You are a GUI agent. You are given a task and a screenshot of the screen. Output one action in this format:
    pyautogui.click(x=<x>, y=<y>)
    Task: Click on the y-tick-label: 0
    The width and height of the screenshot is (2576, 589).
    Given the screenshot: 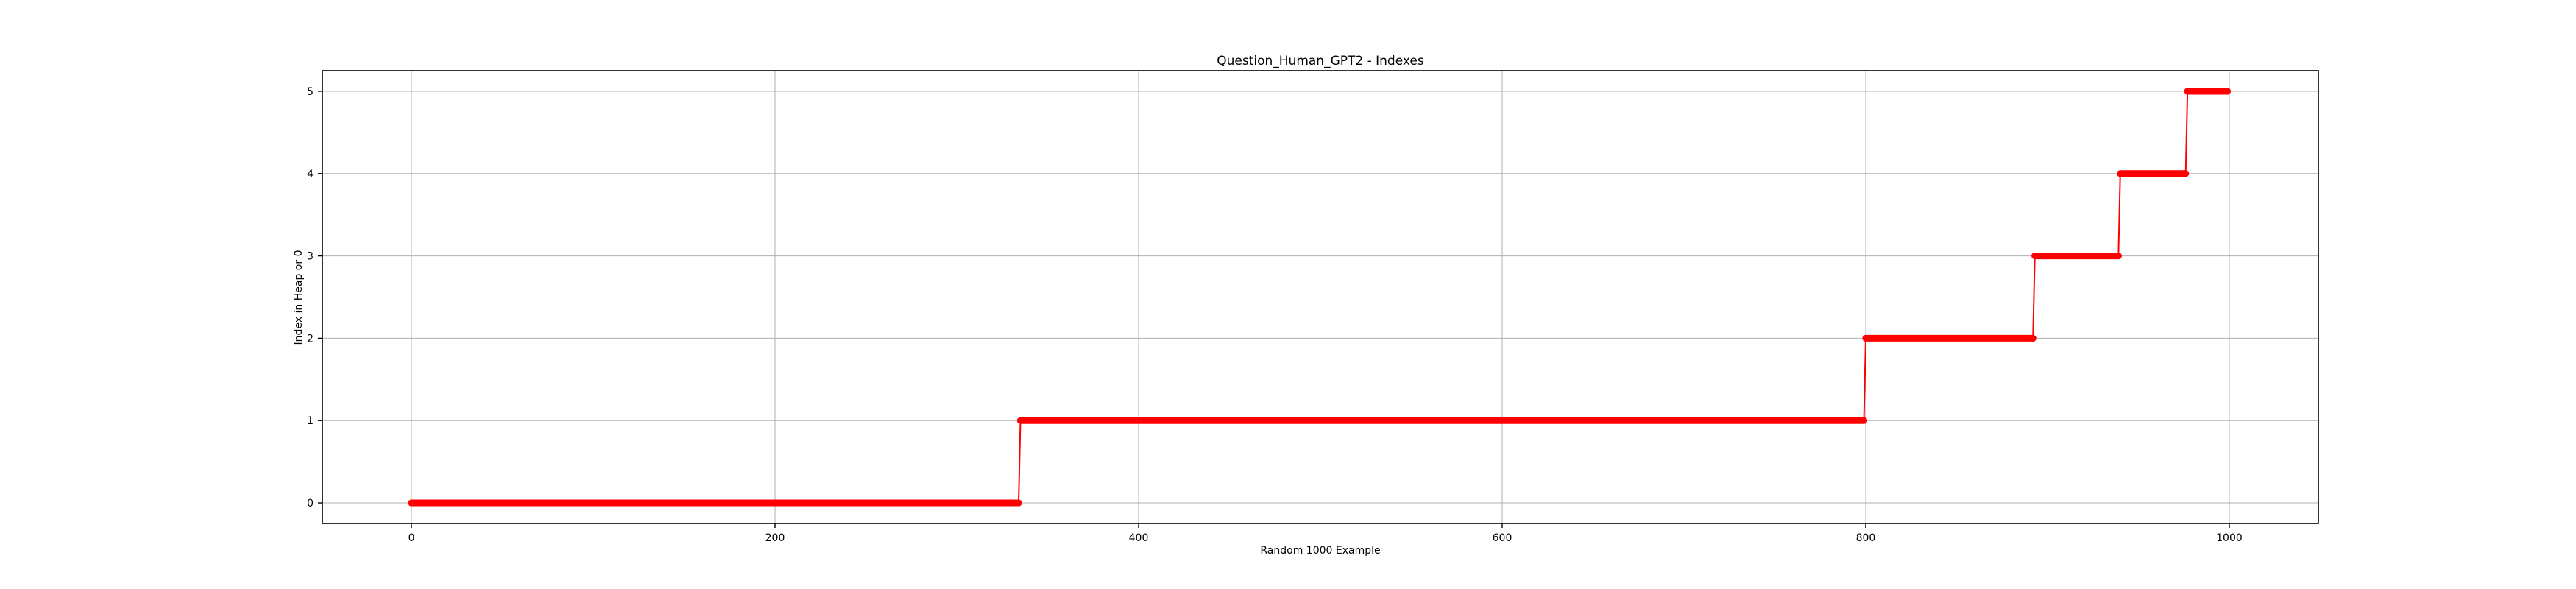 What is the action you would take?
    pyautogui.click(x=310, y=503)
    